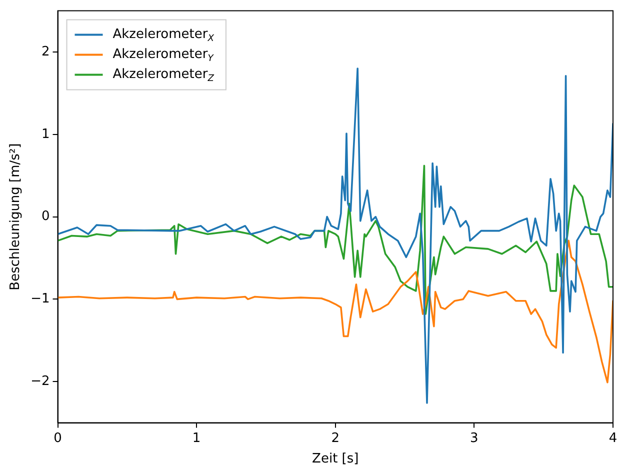  Describe the element at coordinates (196, 438) in the screenshot. I see `x-tick-label: 1` at that location.